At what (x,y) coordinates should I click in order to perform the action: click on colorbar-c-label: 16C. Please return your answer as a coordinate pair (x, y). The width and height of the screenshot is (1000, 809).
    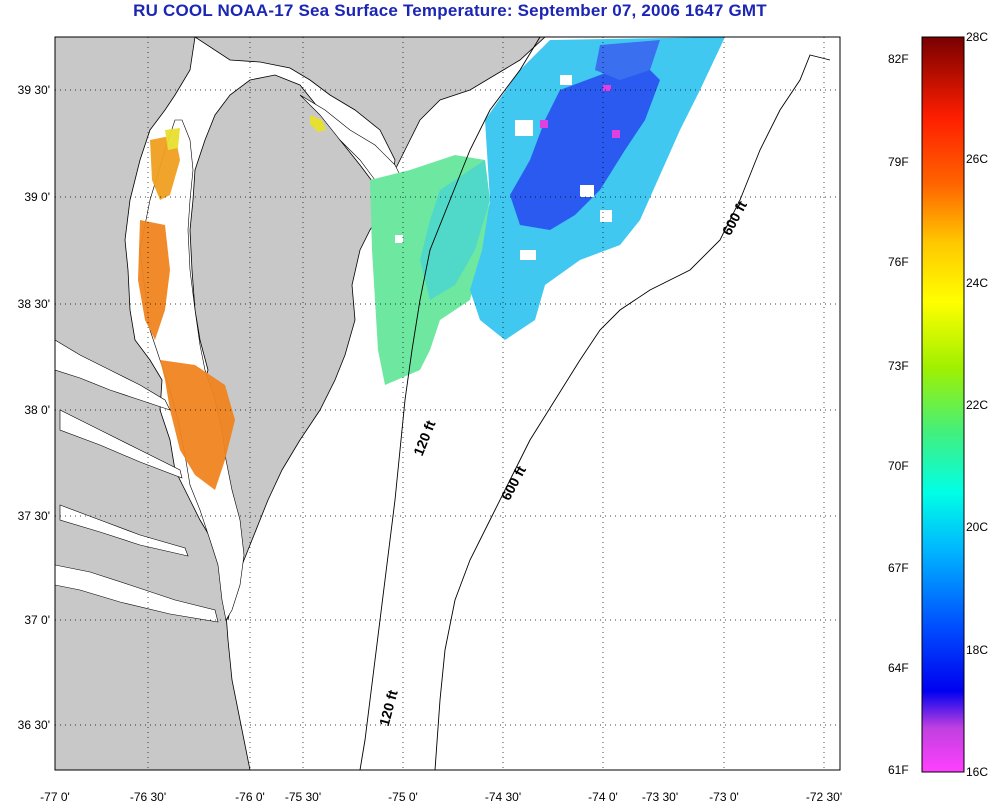
    Looking at the image, I should click on (977, 772).